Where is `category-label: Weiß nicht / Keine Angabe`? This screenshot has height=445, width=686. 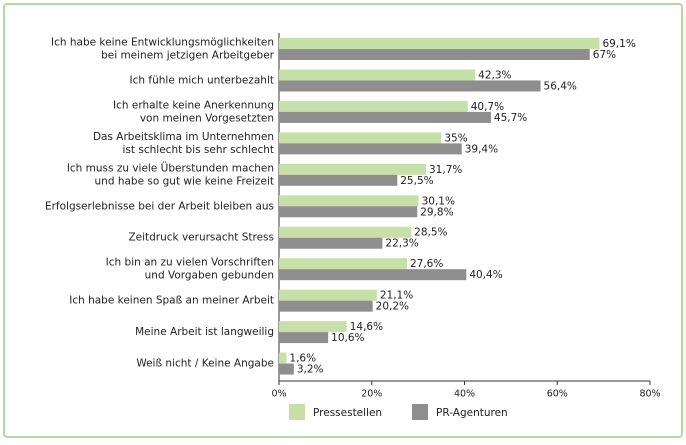 category-label: Weiß nicht / Keine Angabe is located at coordinates (205, 364).